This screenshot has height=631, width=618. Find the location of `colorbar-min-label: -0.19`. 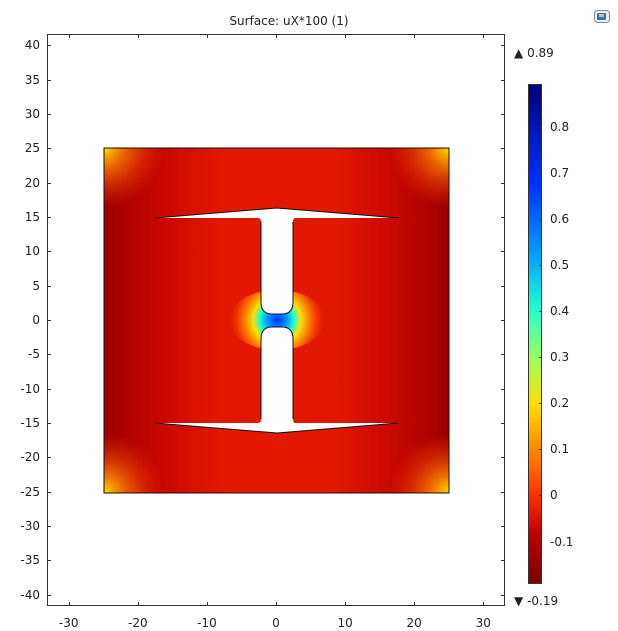

colorbar-min-label: -0.19 is located at coordinates (543, 601).